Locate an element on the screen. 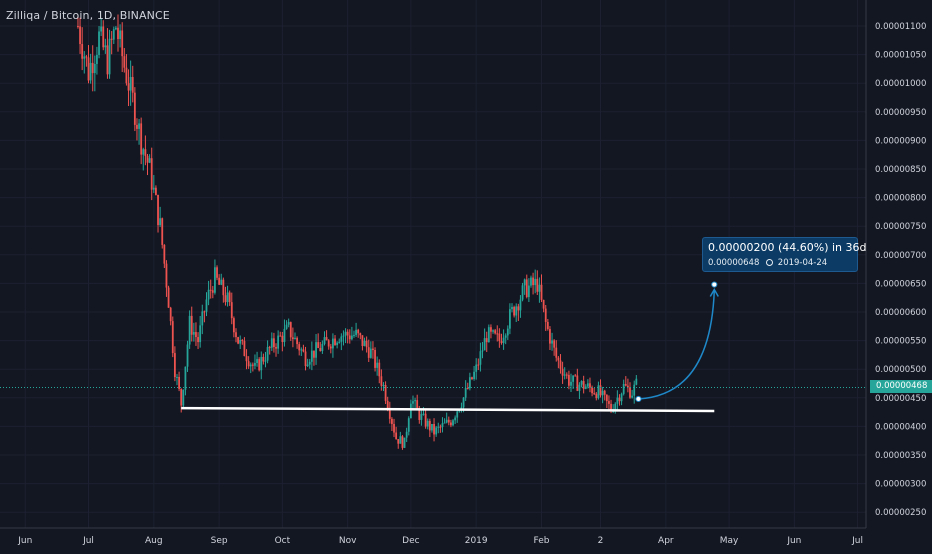 This screenshot has width=932, height=554. y-tick-label: 0.00000400 is located at coordinates (900, 427).